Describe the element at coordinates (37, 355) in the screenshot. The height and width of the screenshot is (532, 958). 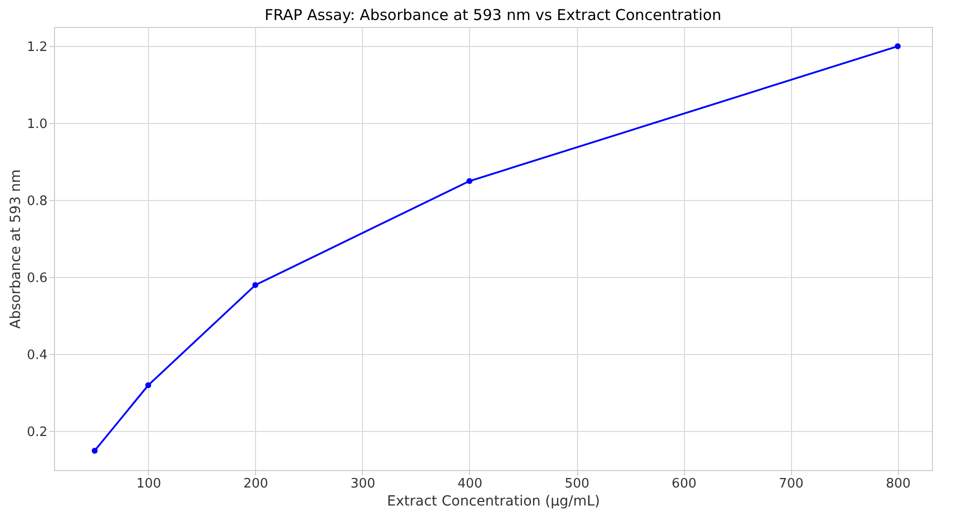
I see `y-tick-label: 0.4` at that location.